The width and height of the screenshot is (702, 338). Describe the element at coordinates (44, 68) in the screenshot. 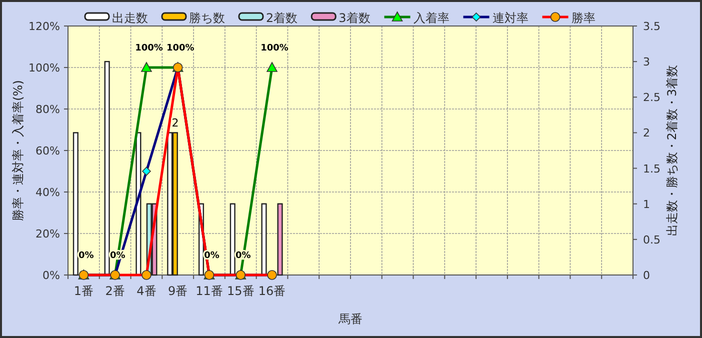

I see `y-tick-label: 100%` at that location.